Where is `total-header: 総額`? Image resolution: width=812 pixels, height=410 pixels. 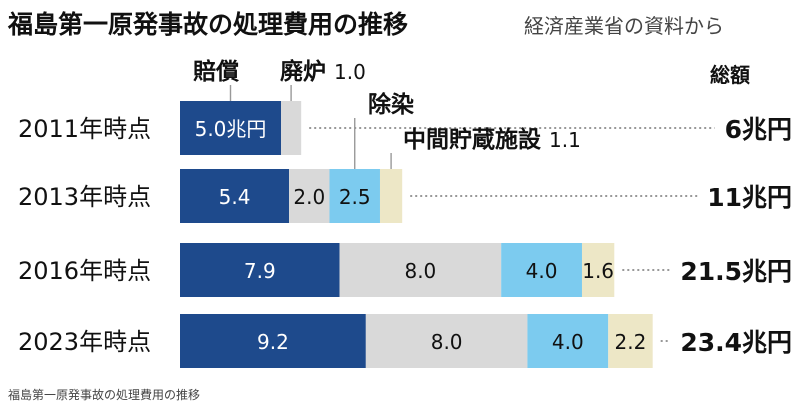 total-header: 総額 is located at coordinates (730, 75).